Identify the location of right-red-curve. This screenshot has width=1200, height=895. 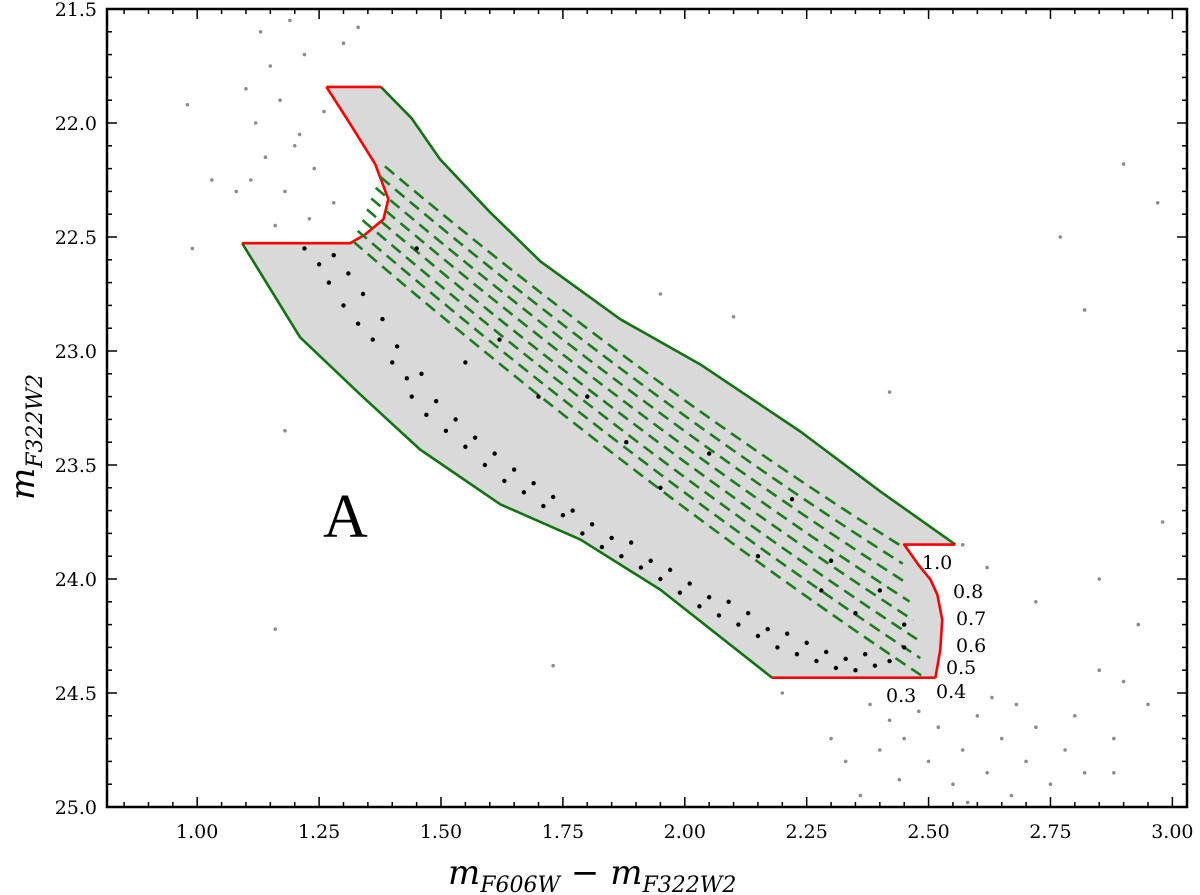
(929, 610).